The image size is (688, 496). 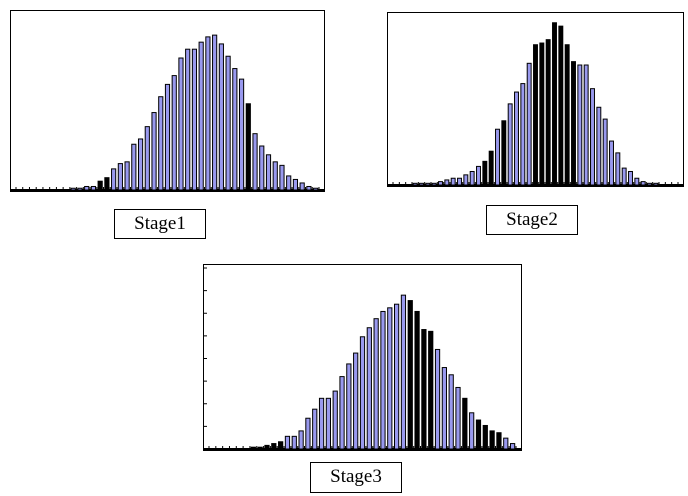 I want to click on stage2-label: Stage2, so click(x=532, y=220).